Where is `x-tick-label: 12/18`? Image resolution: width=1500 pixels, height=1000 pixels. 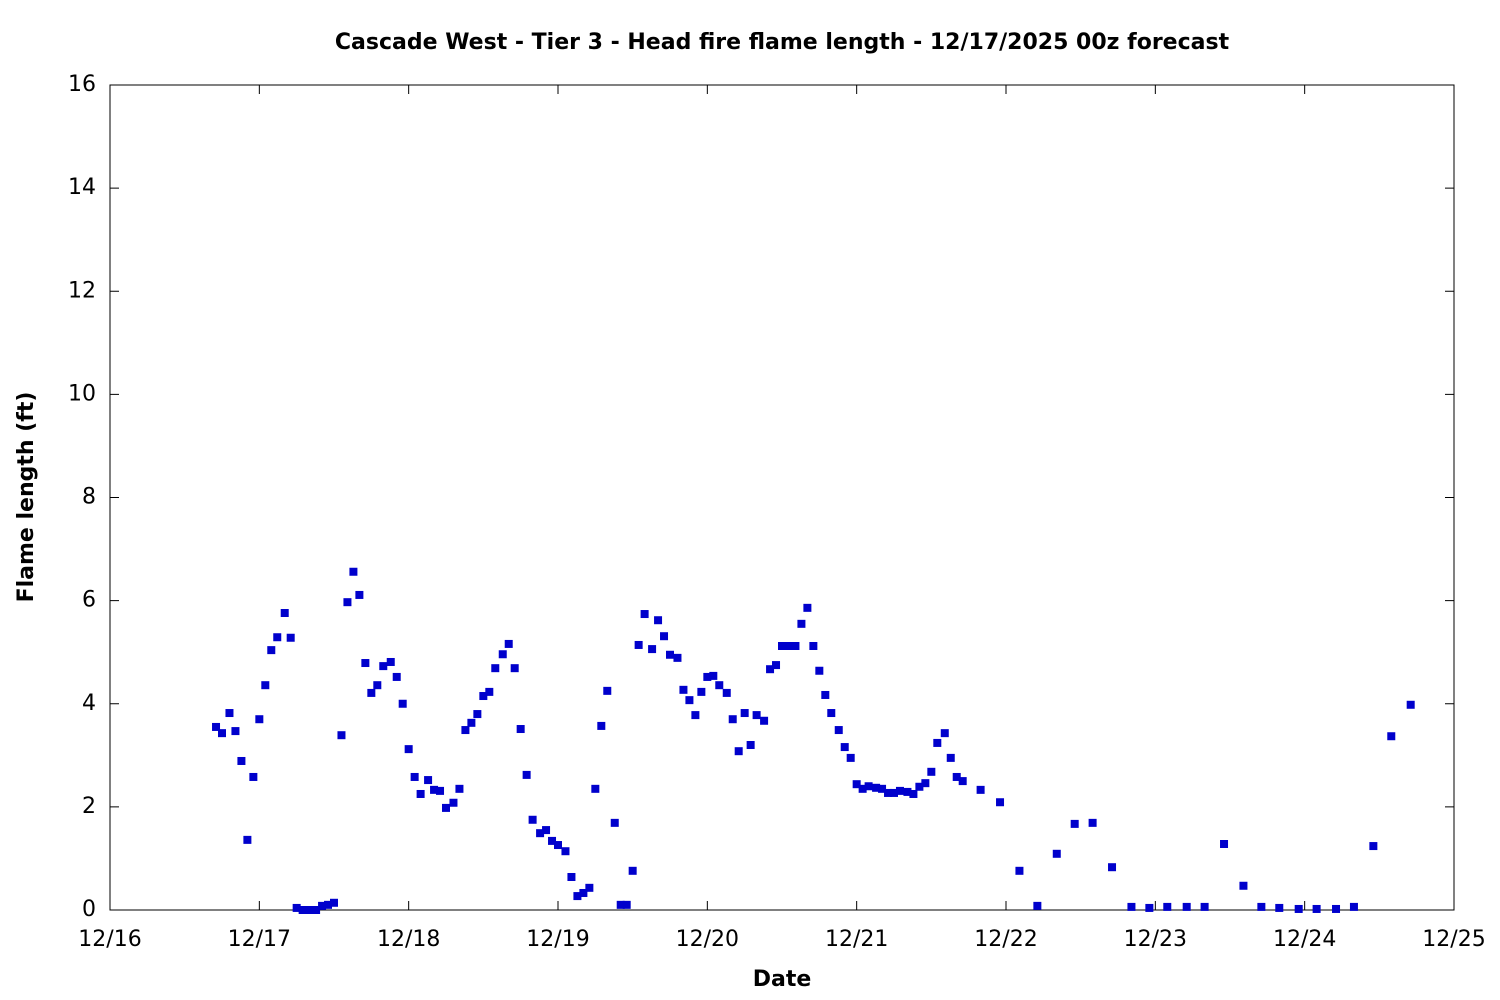
x-tick-label: 12/18 is located at coordinates (408, 939).